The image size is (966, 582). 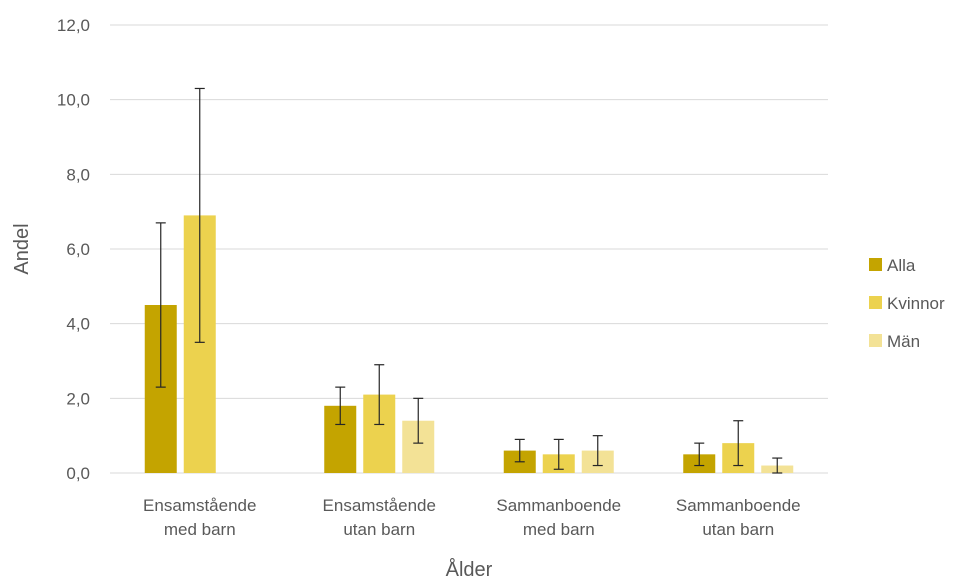 What do you see at coordinates (78, 174) in the screenshot?
I see `y-tick-label: 8,0` at bounding box center [78, 174].